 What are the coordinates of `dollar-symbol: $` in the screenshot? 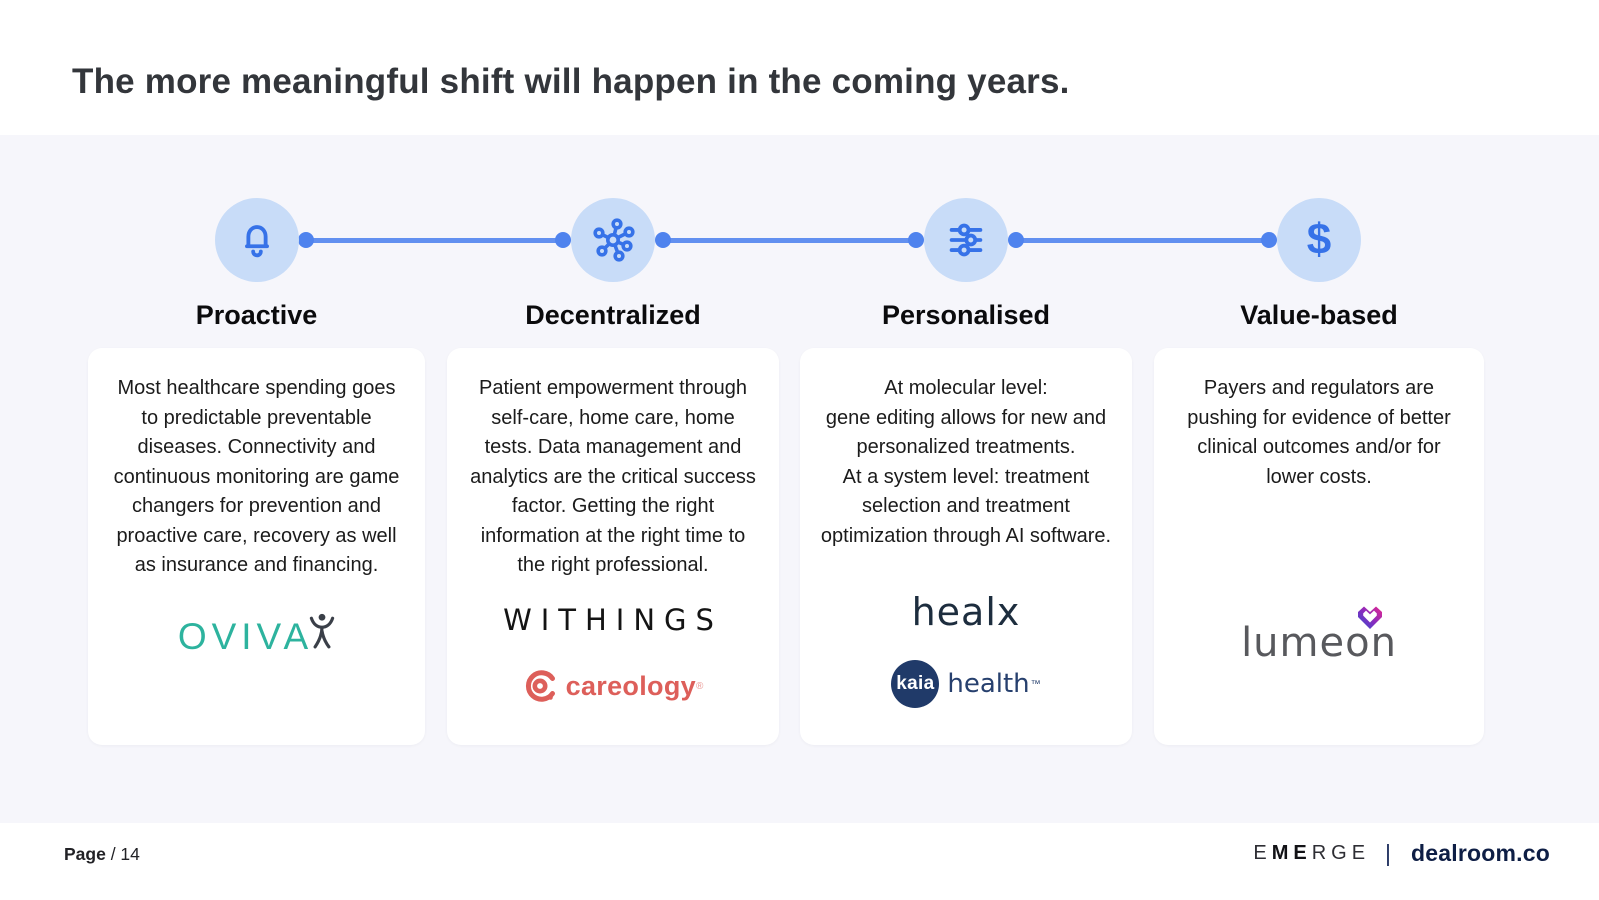 It's located at (1319, 239).